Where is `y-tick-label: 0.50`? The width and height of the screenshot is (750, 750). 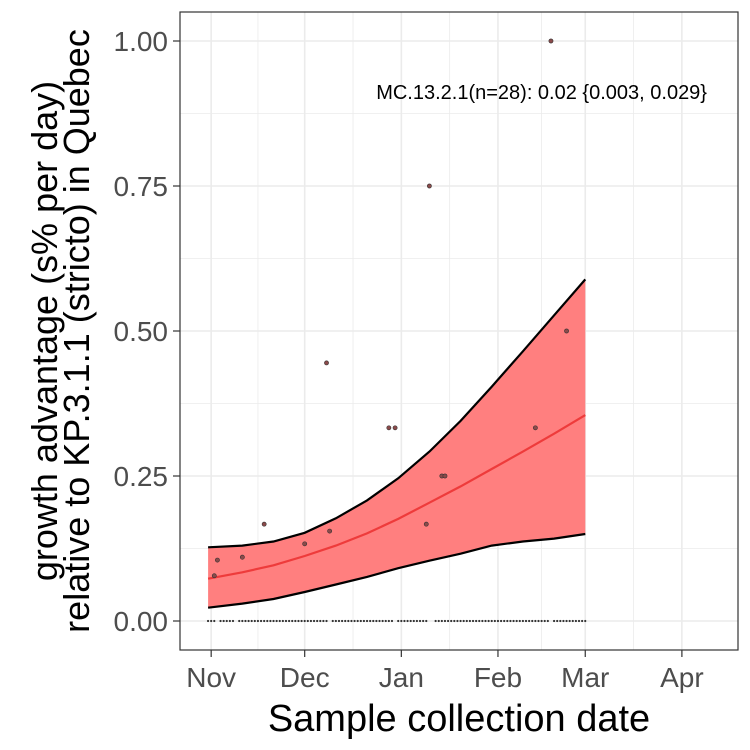 y-tick-label: 0.50 is located at coordinates (141, 331).